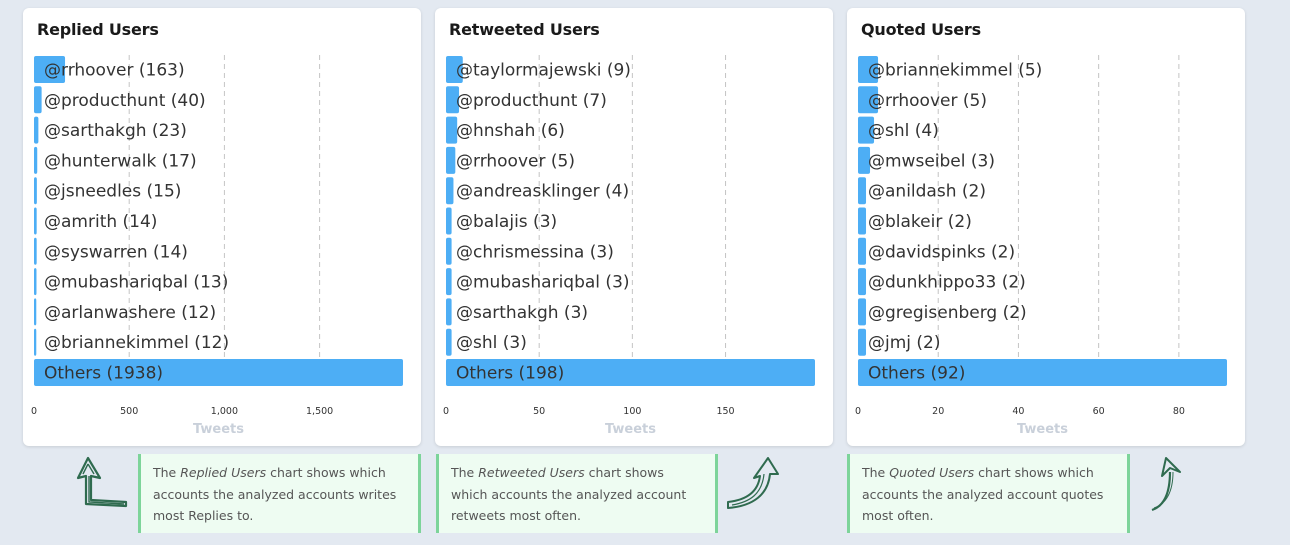  Describe the element at coordinates (904, 343) in the screenshot. I see `bar-label: @jmj (2)` at that location.